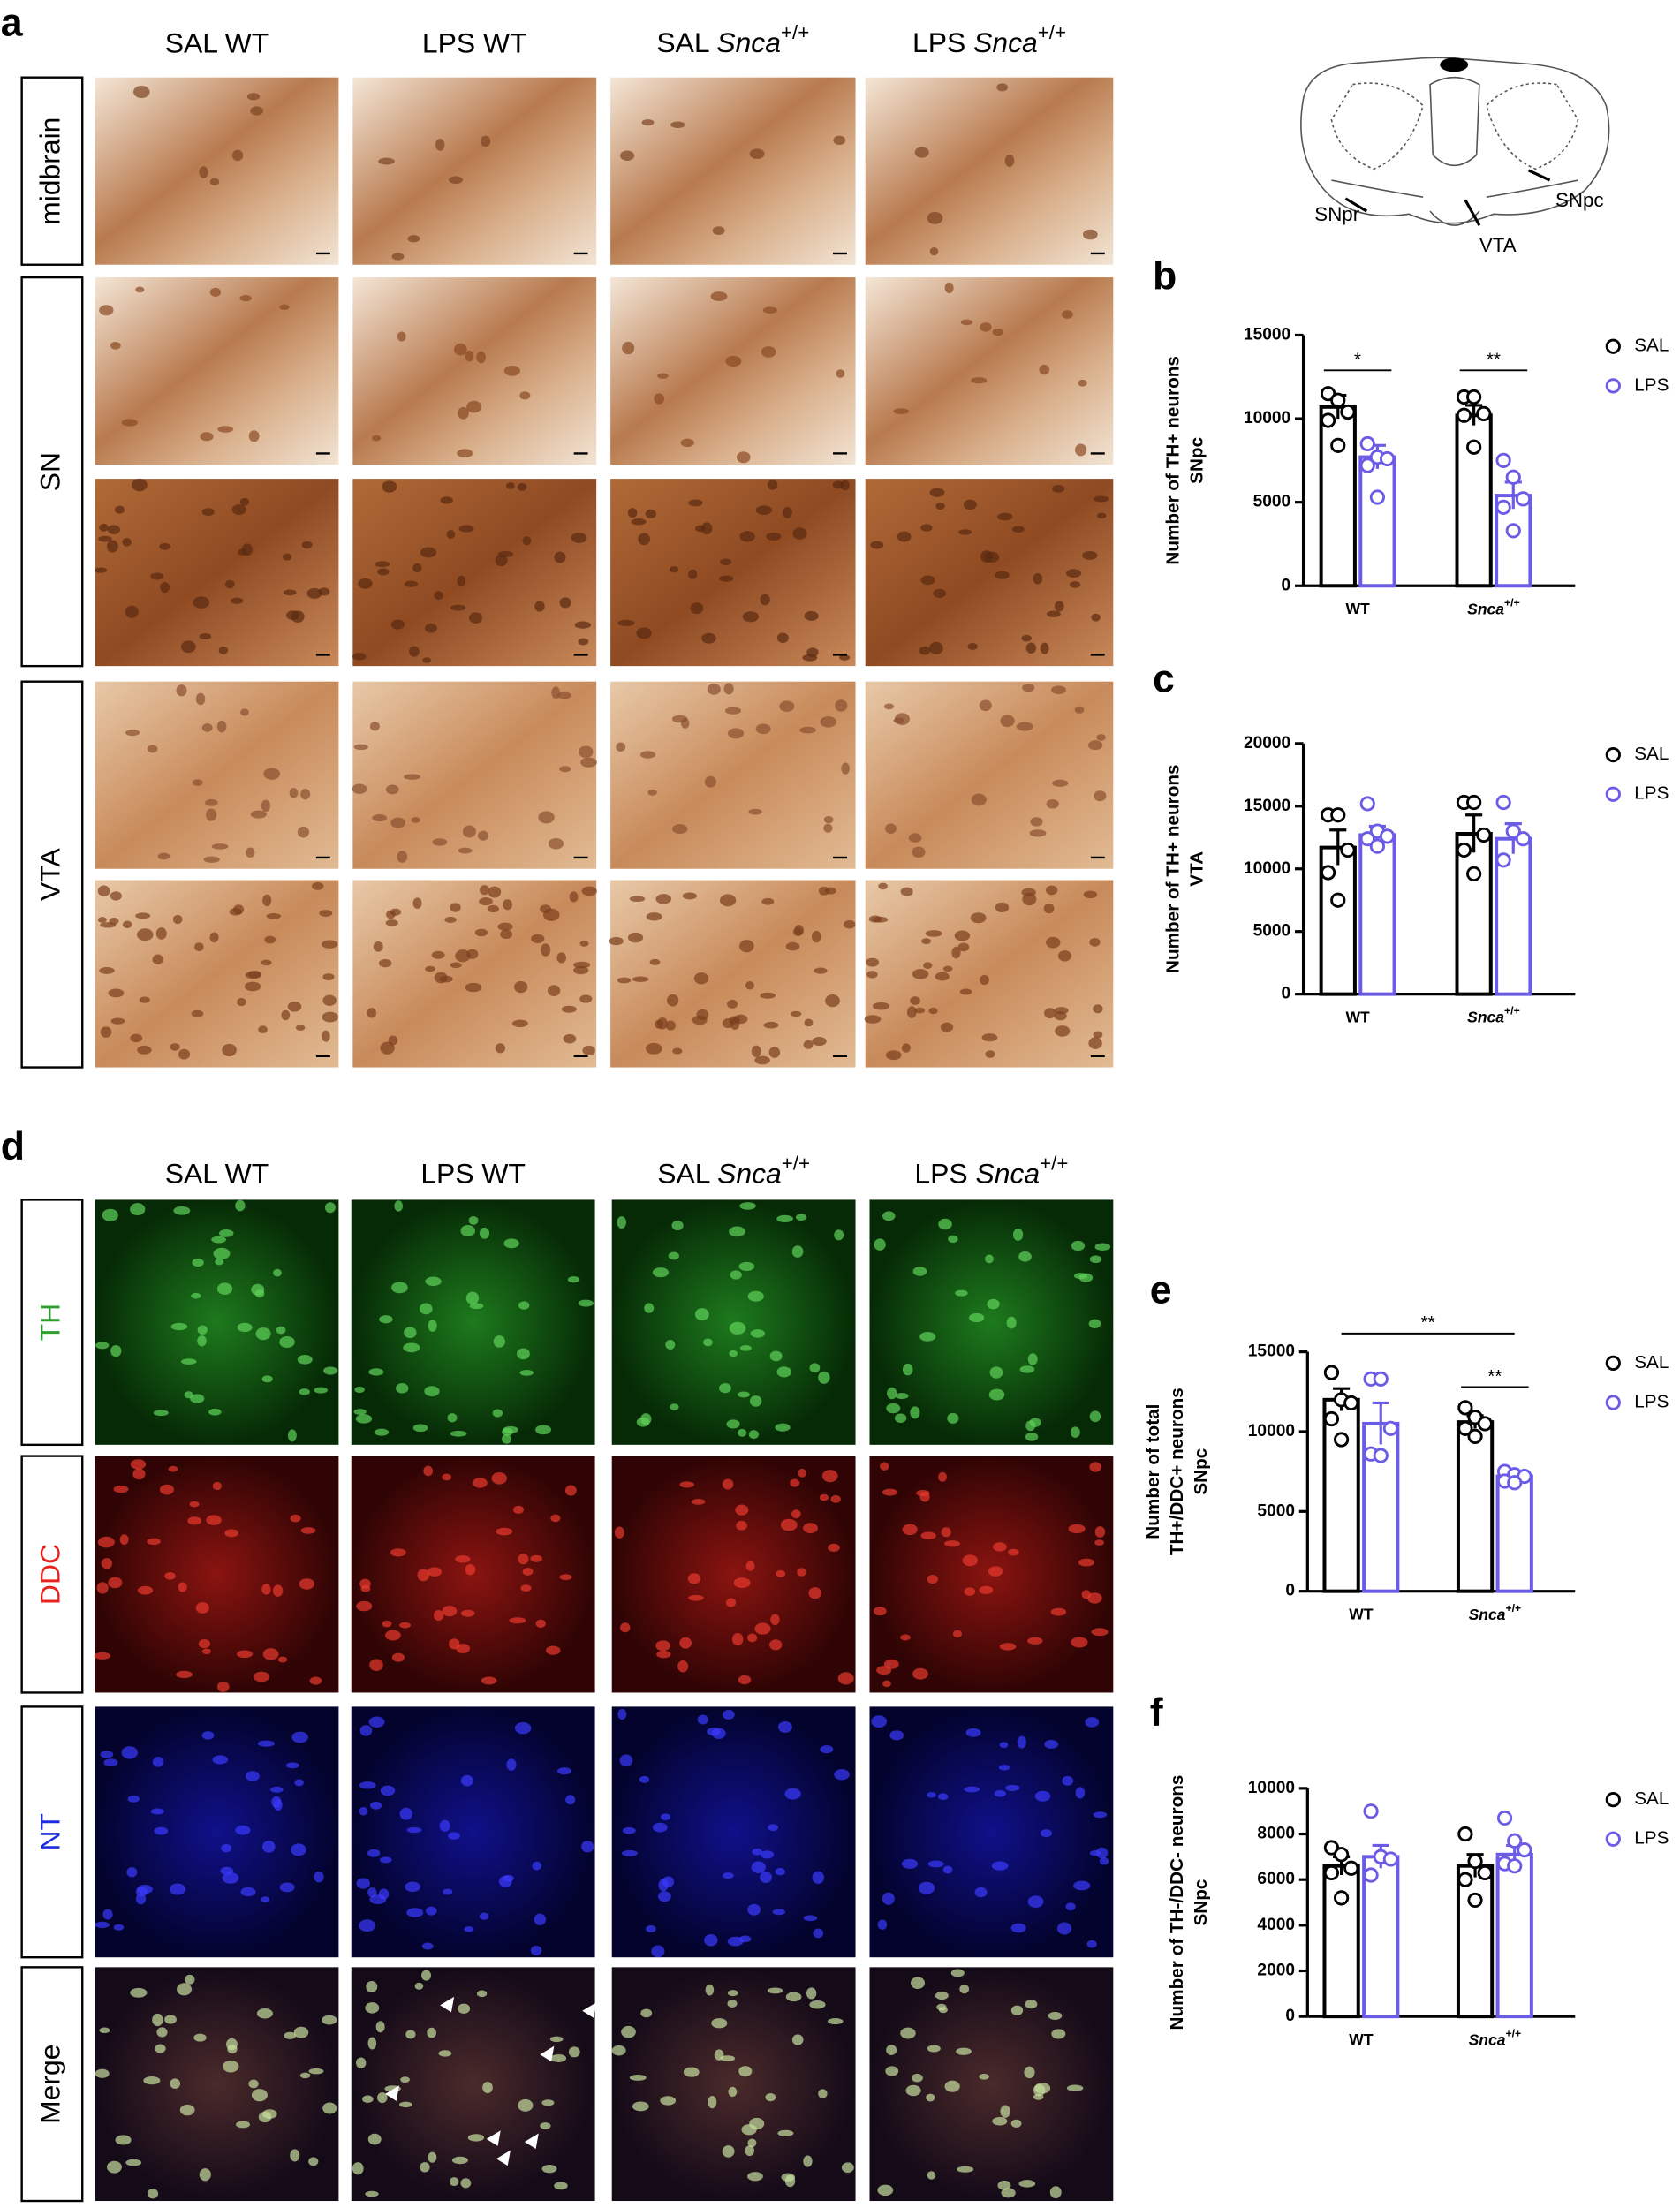 The image size is (1680, 2208). I want to click on arrowhead, so click(392, 2093).